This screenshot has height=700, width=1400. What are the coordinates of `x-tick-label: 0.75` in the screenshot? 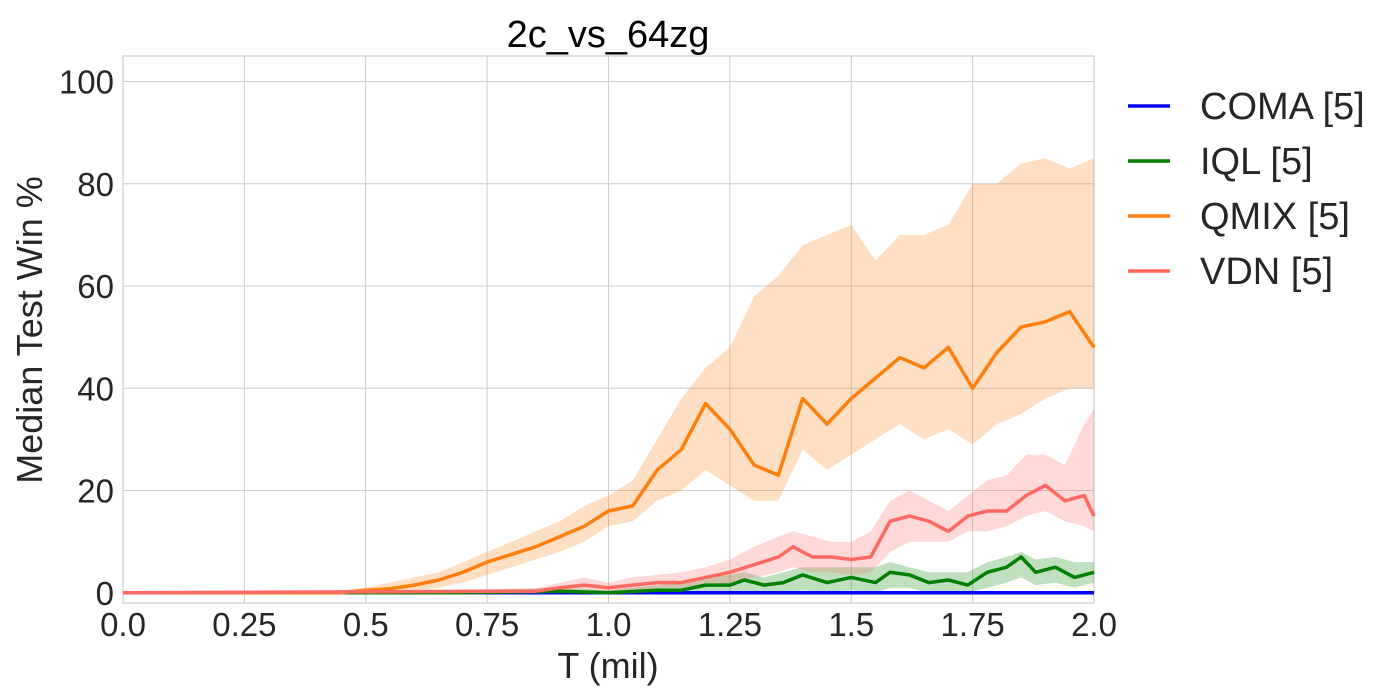 It's located at (487, 624).